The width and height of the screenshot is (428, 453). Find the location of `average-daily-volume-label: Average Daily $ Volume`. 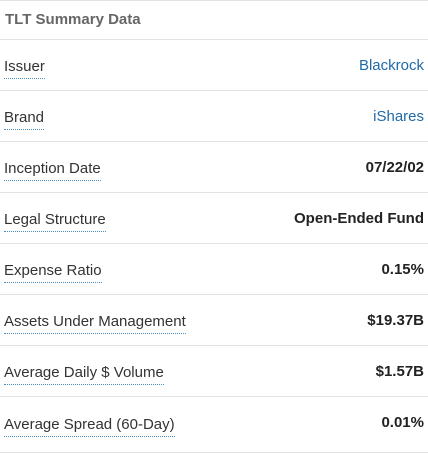

average-daily-volume-label: Average Daily $ Volume is located at coordinates (84, 374).